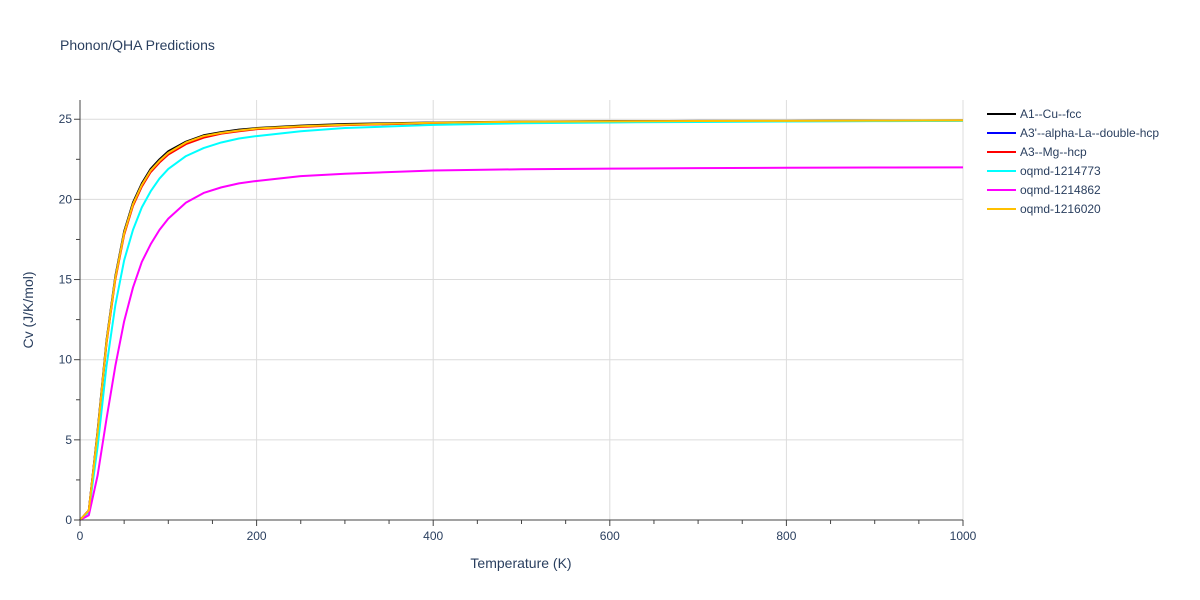 This screenshot has height=600, width=1200. Describe the element at coordinates (1060, 209) in the screenshot. I see `legend-label: oqmd-1216020` at that location.